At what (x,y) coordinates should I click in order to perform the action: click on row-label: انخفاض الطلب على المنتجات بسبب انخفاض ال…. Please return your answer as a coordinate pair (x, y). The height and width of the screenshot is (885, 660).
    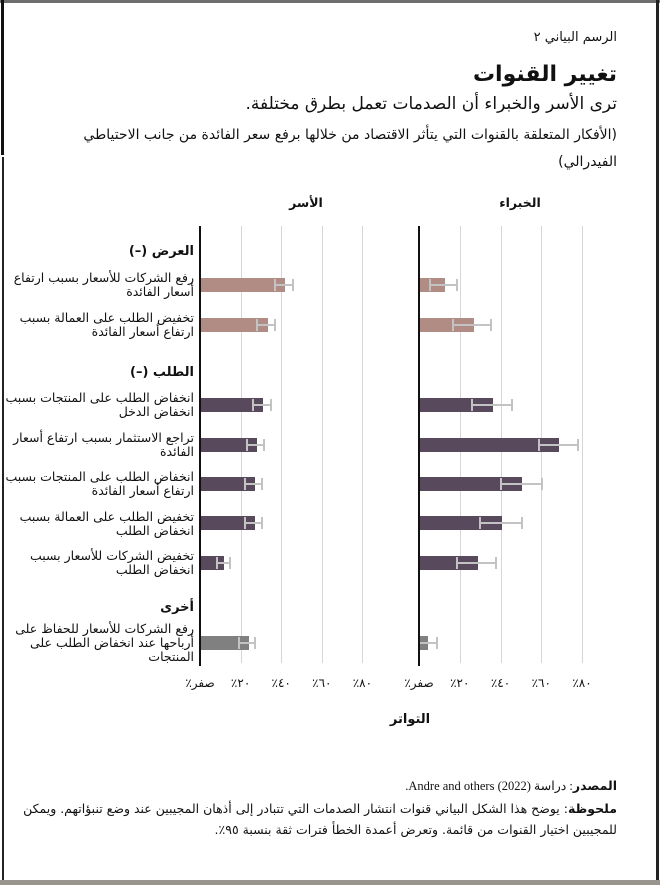
    Looking at the image, I should click on (100, 404).